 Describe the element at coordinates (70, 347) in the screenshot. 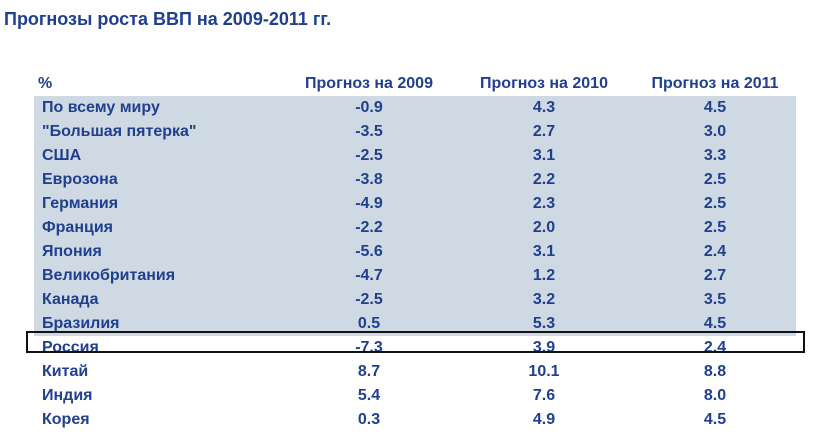

I see `row-label: Россия` at that location.